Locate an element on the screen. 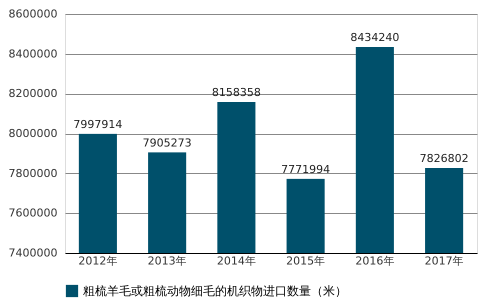 The image size is (485, 306). x-tick-label: 2015年 is located at coordinates (306, 261).